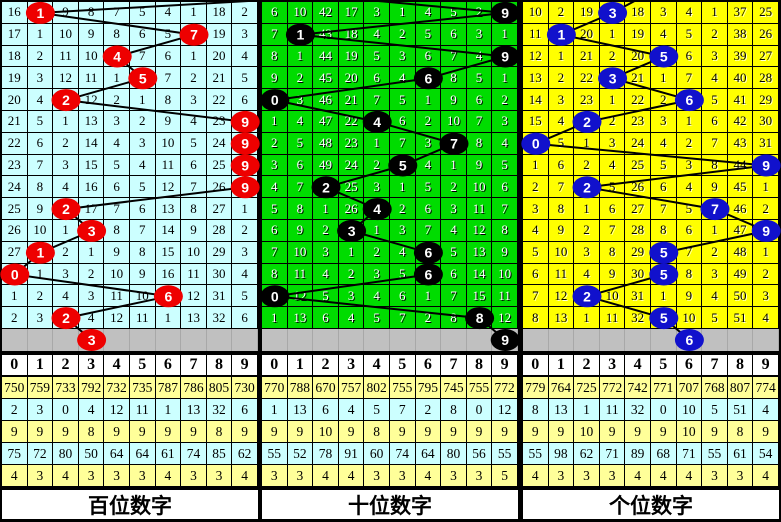 The width and height of the screenshot is (781, 522). Describe the element at coordinates (638, 165) in the screenshot. I see `trend-cell: 25` at that location.